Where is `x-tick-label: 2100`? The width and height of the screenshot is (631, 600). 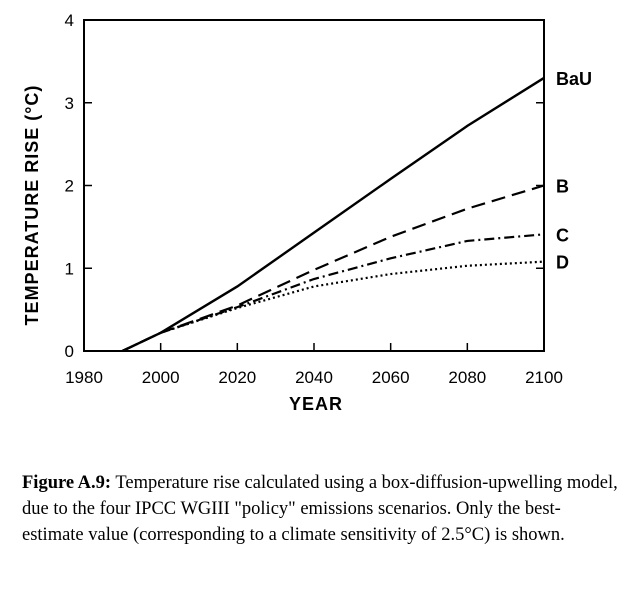
x-tick-label: 2100 is located at coordinates (544, 377).